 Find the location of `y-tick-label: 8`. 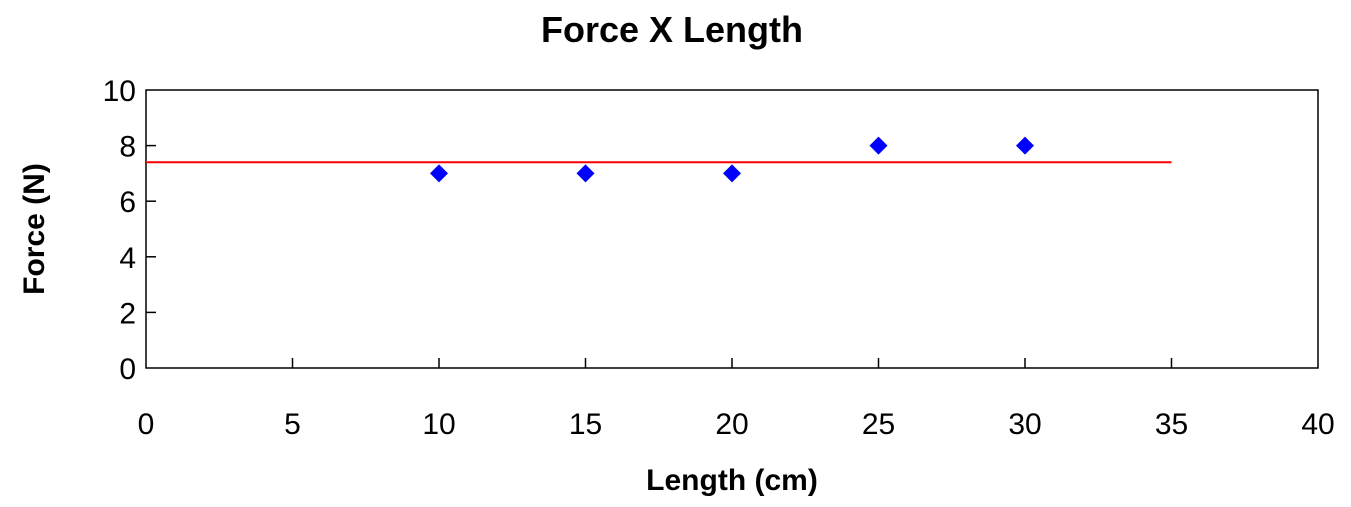

y-tick-label: 8 is located at coordinates (127, 147).